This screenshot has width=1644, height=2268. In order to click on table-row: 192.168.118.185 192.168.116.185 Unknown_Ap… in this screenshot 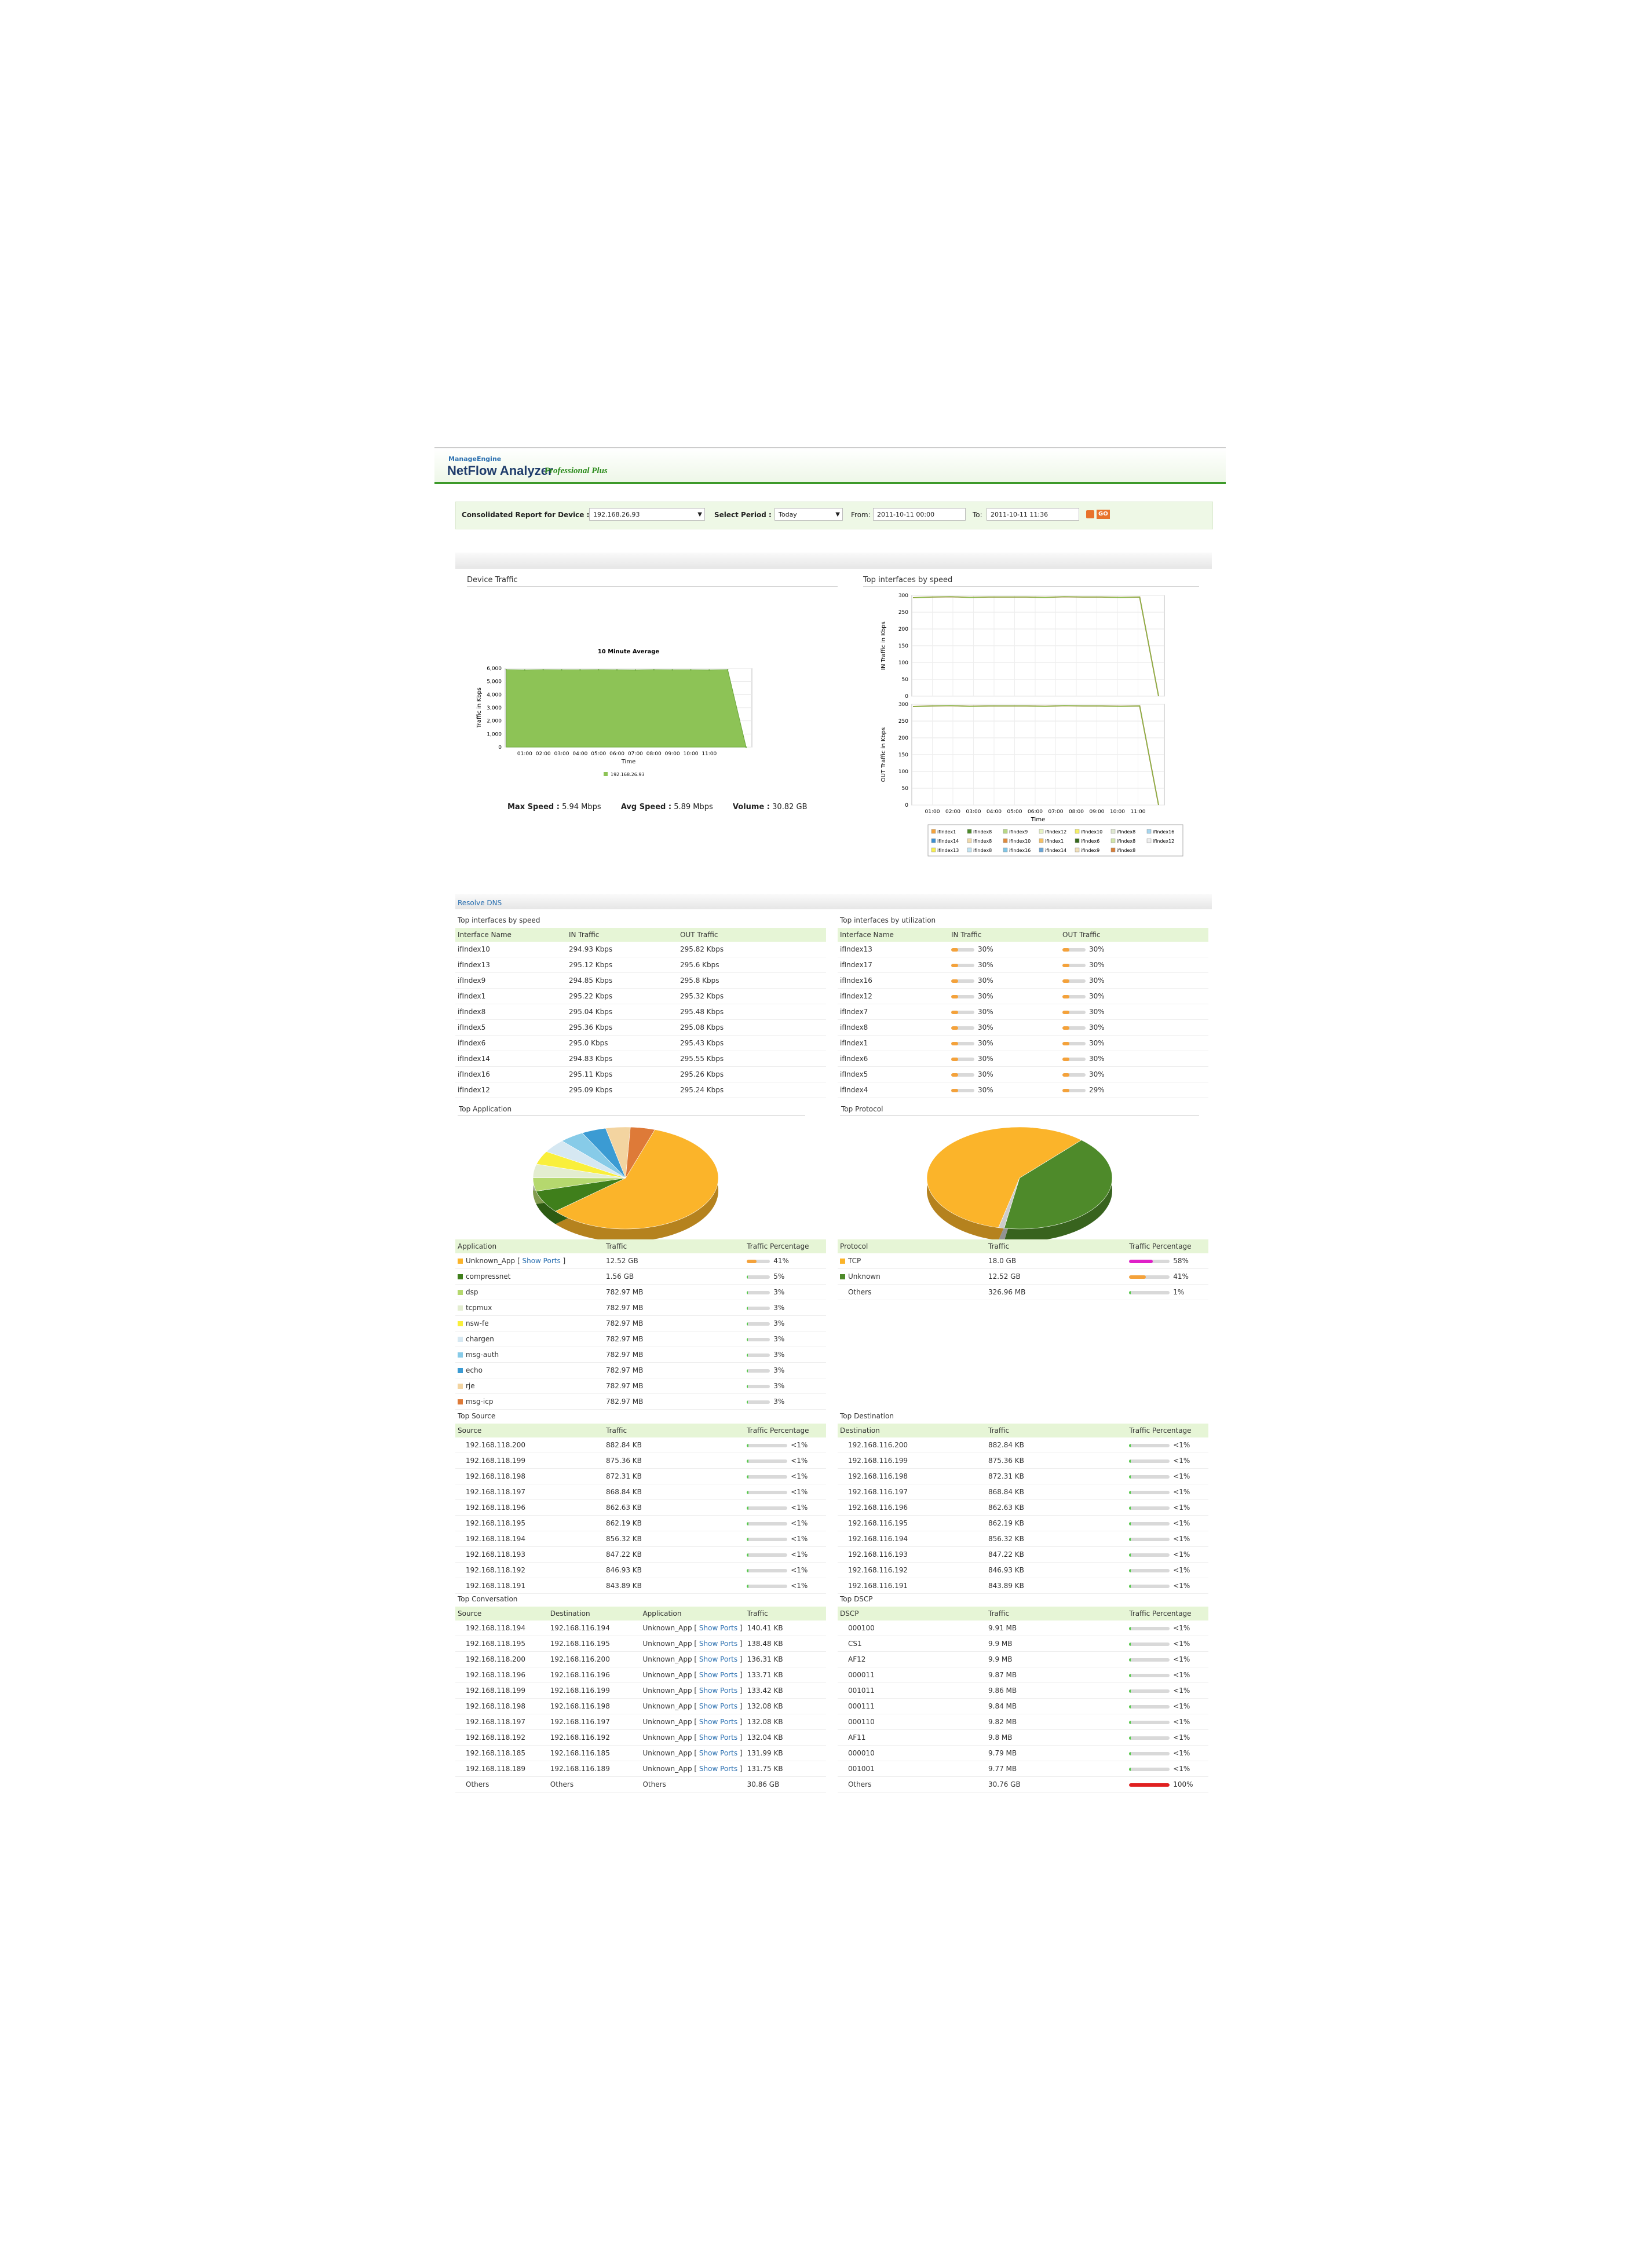, I will do `click(640, 1753)`.